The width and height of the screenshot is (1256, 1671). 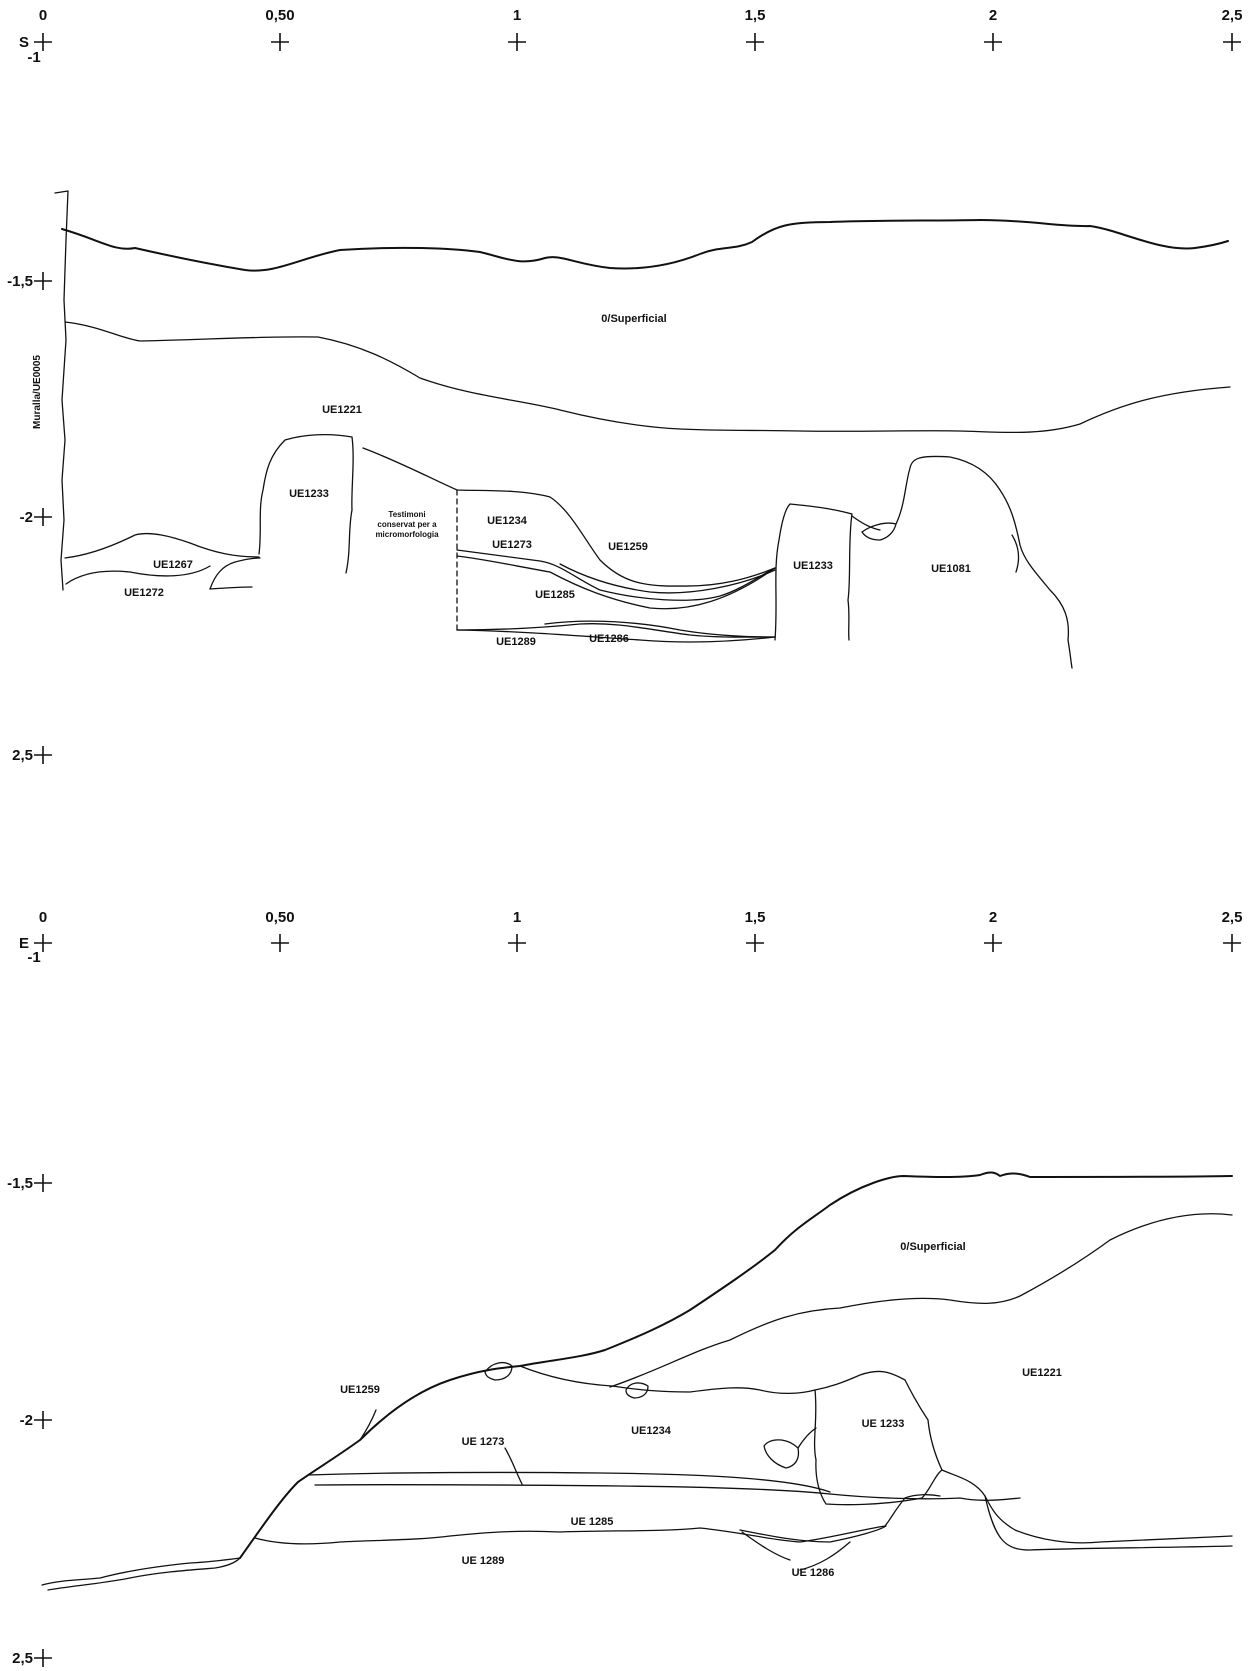 What do you see at coordinates (517, 15) in the screenshot?
I see `section-s-x-tick-label: 1` at bounding box center [517, 15].